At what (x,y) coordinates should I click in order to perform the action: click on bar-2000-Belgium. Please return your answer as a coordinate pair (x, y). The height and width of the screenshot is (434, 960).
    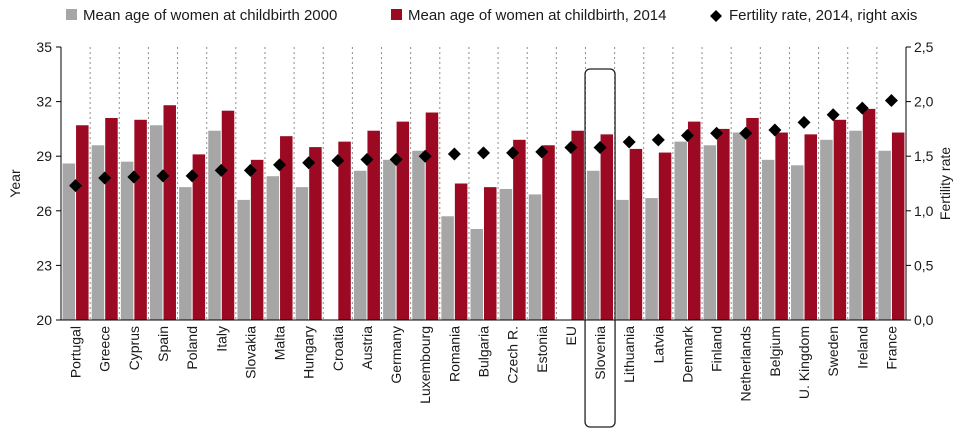
    Looking at the image, I should click on (768, 239).